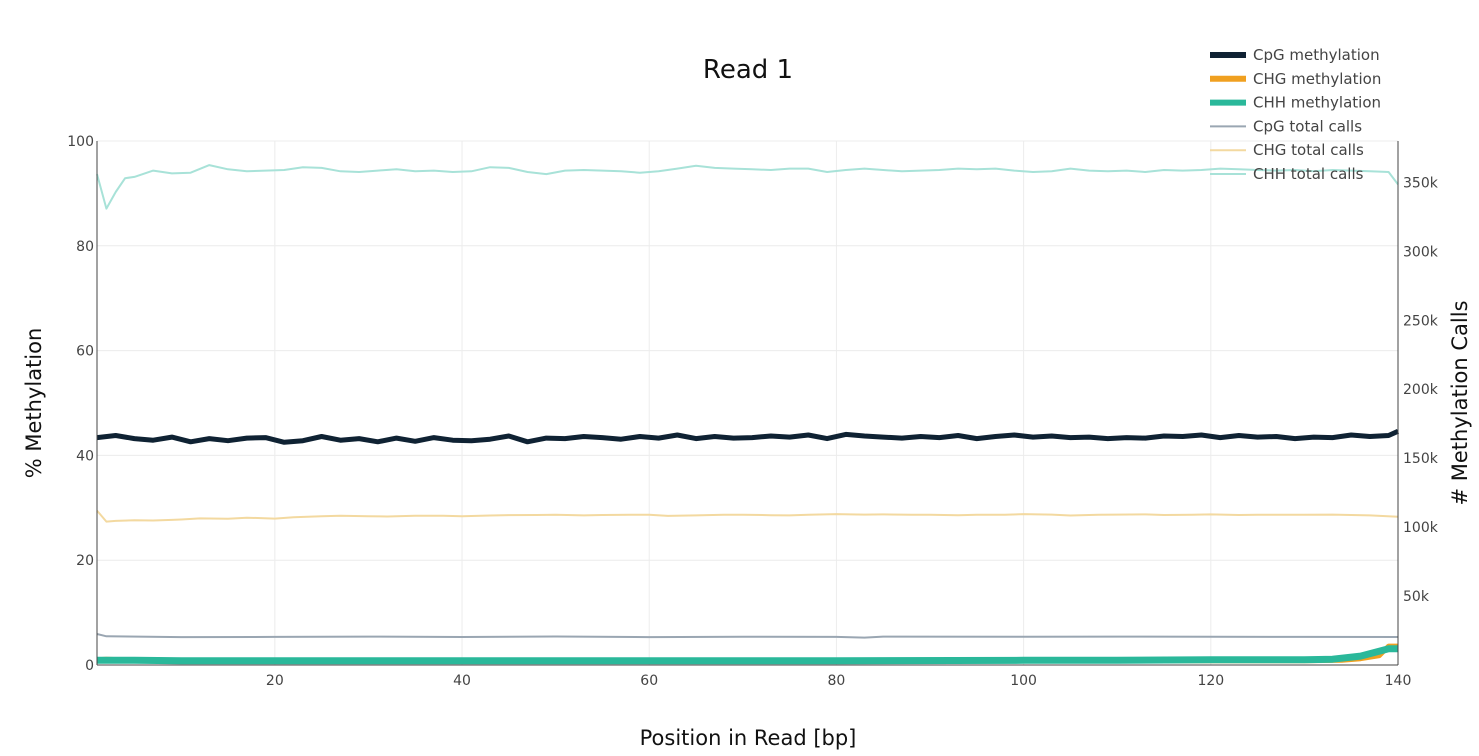 This screenshot has width=1479, height=756. What do you see at coordinates (1308, 174) in the screenshot?
I see `legend-label-chh-total-calls: CHH total calls` at bounding box center [1308, 174].